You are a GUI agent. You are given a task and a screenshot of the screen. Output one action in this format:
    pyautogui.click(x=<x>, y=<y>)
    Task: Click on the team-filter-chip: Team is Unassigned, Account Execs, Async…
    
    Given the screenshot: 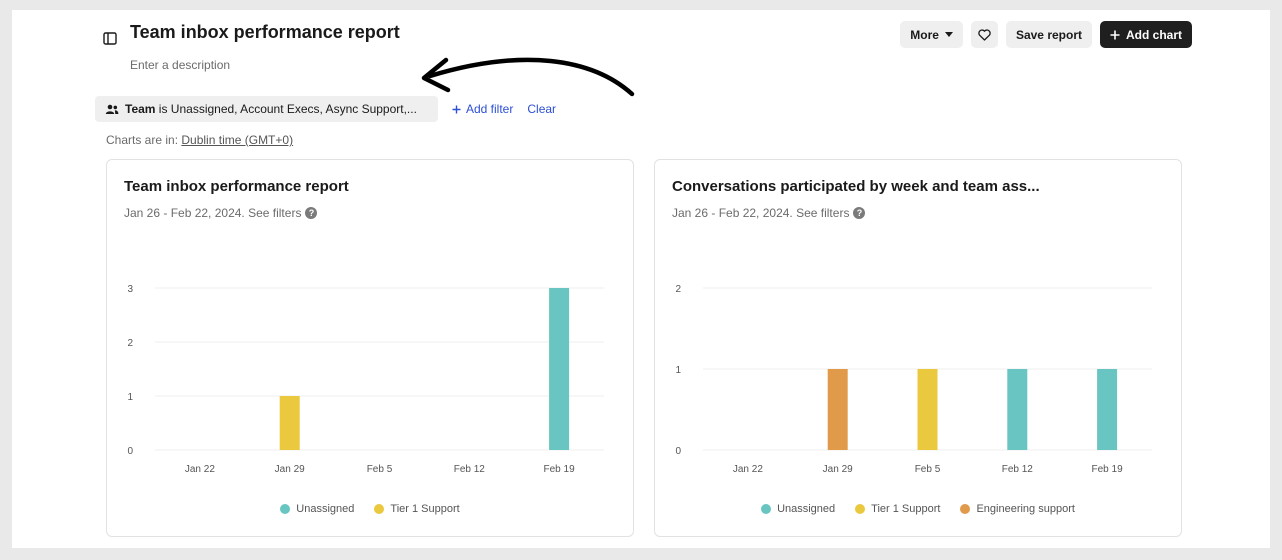 What is the action you would take?
    pyautogui.click(x=266, y=109)
    